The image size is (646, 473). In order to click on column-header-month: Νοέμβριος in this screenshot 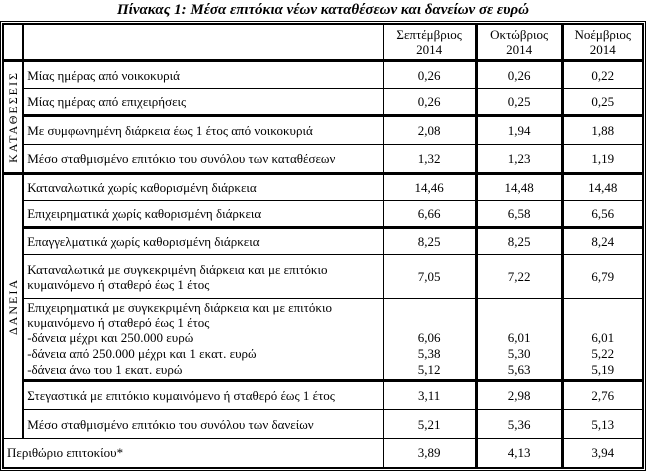, I will do `click(603, 34)`.